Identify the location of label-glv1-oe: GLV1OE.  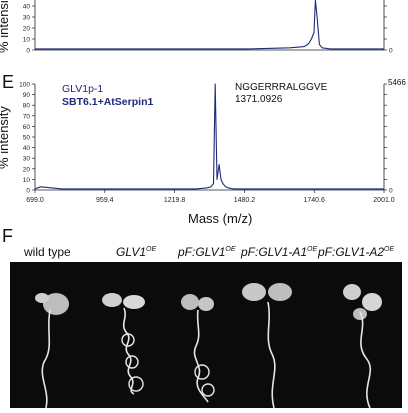
(136, 252).